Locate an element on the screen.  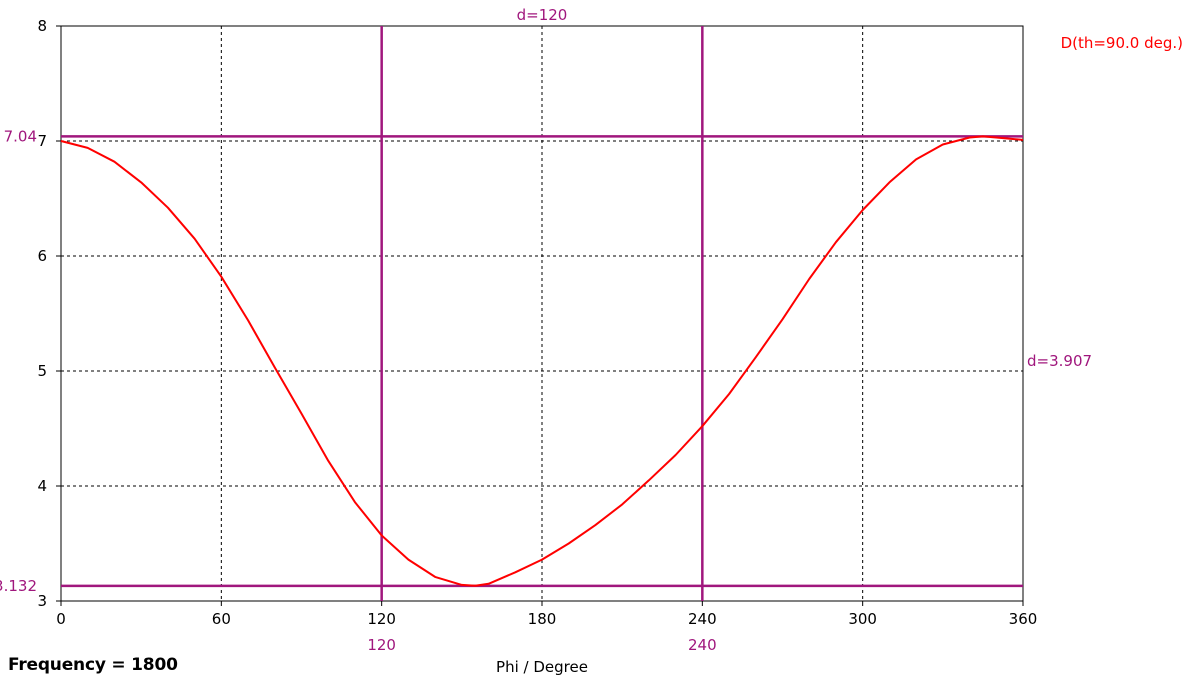
frequency-label: Frequency = 1800 is located at coordinates (93, 665).